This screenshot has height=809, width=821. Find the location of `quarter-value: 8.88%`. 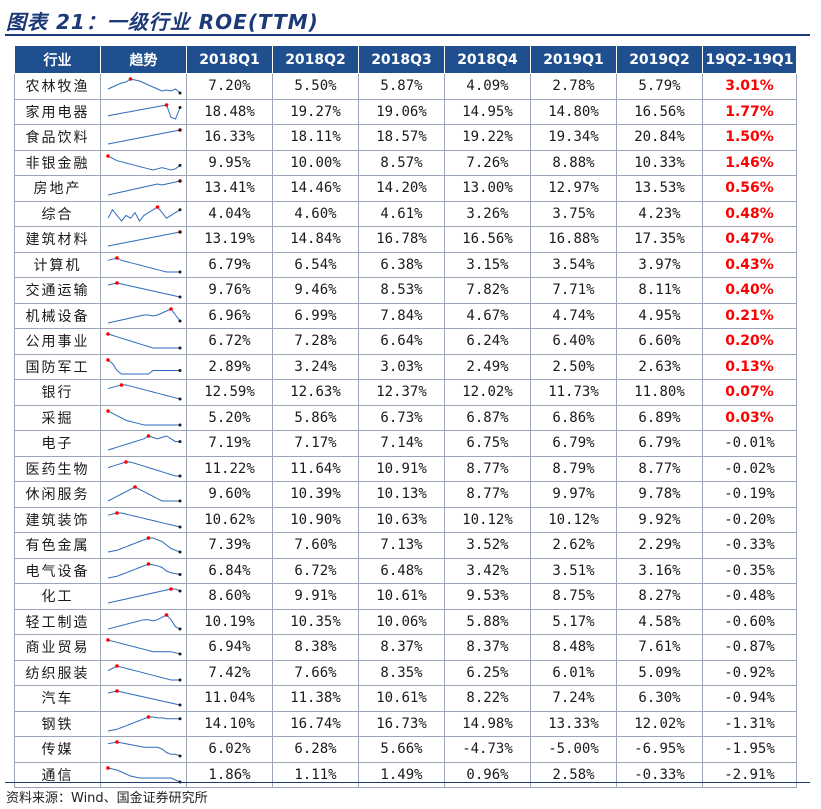

quarter-value: 8.88% is located at coordinates (573, 162).